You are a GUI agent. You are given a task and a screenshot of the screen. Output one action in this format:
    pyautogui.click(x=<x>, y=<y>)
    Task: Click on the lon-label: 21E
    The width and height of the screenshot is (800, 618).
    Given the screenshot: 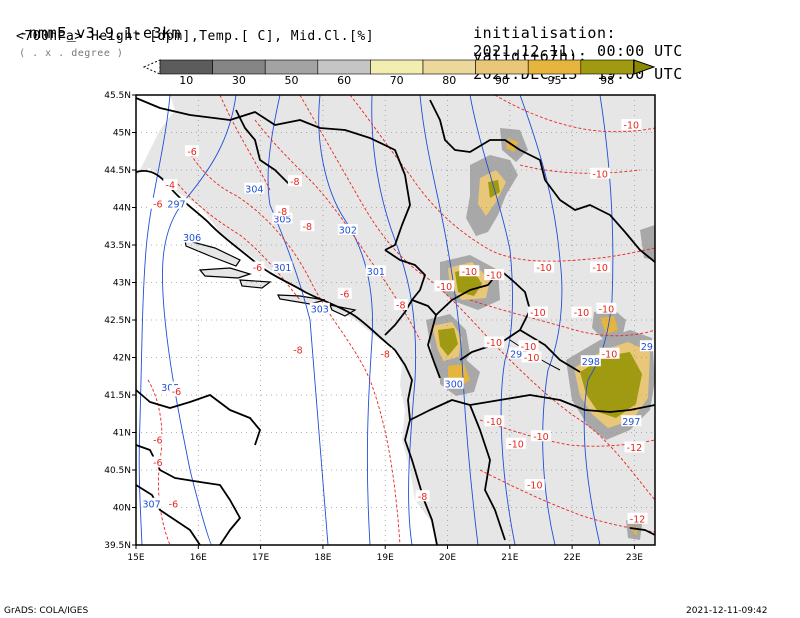 What is the action you would take?
    pyautogui.click(x=509, y=558)
    